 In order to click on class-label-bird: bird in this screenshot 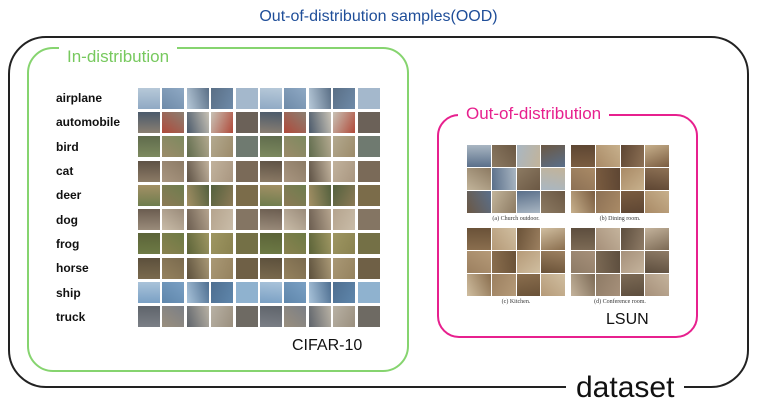, I will do `click(67, 146)`.